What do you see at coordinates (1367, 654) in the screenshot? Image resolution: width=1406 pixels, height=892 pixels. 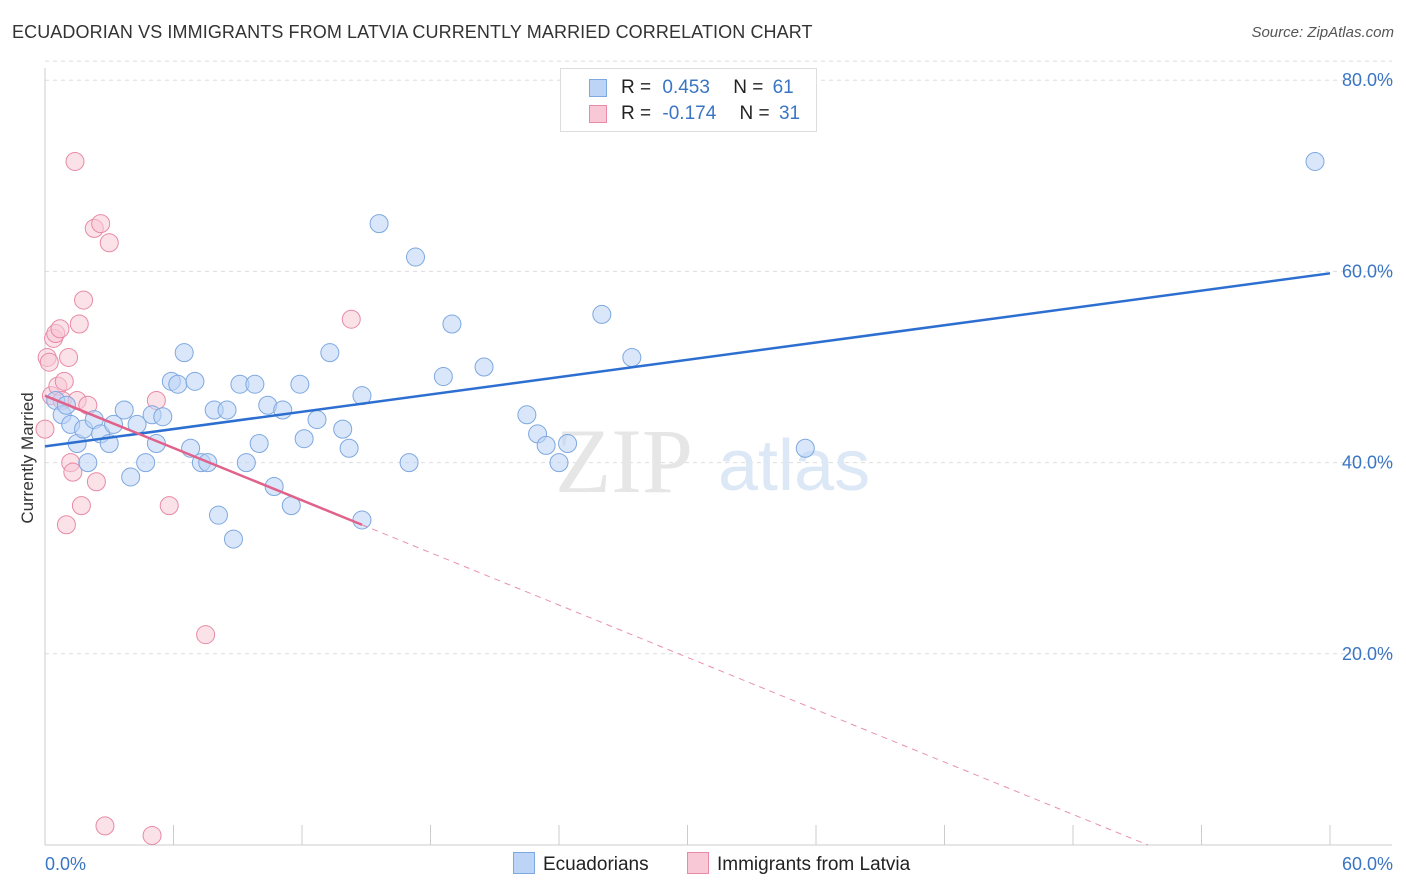 I see `y-tick-label: 20.0%` at bounding box center [1367, 654].